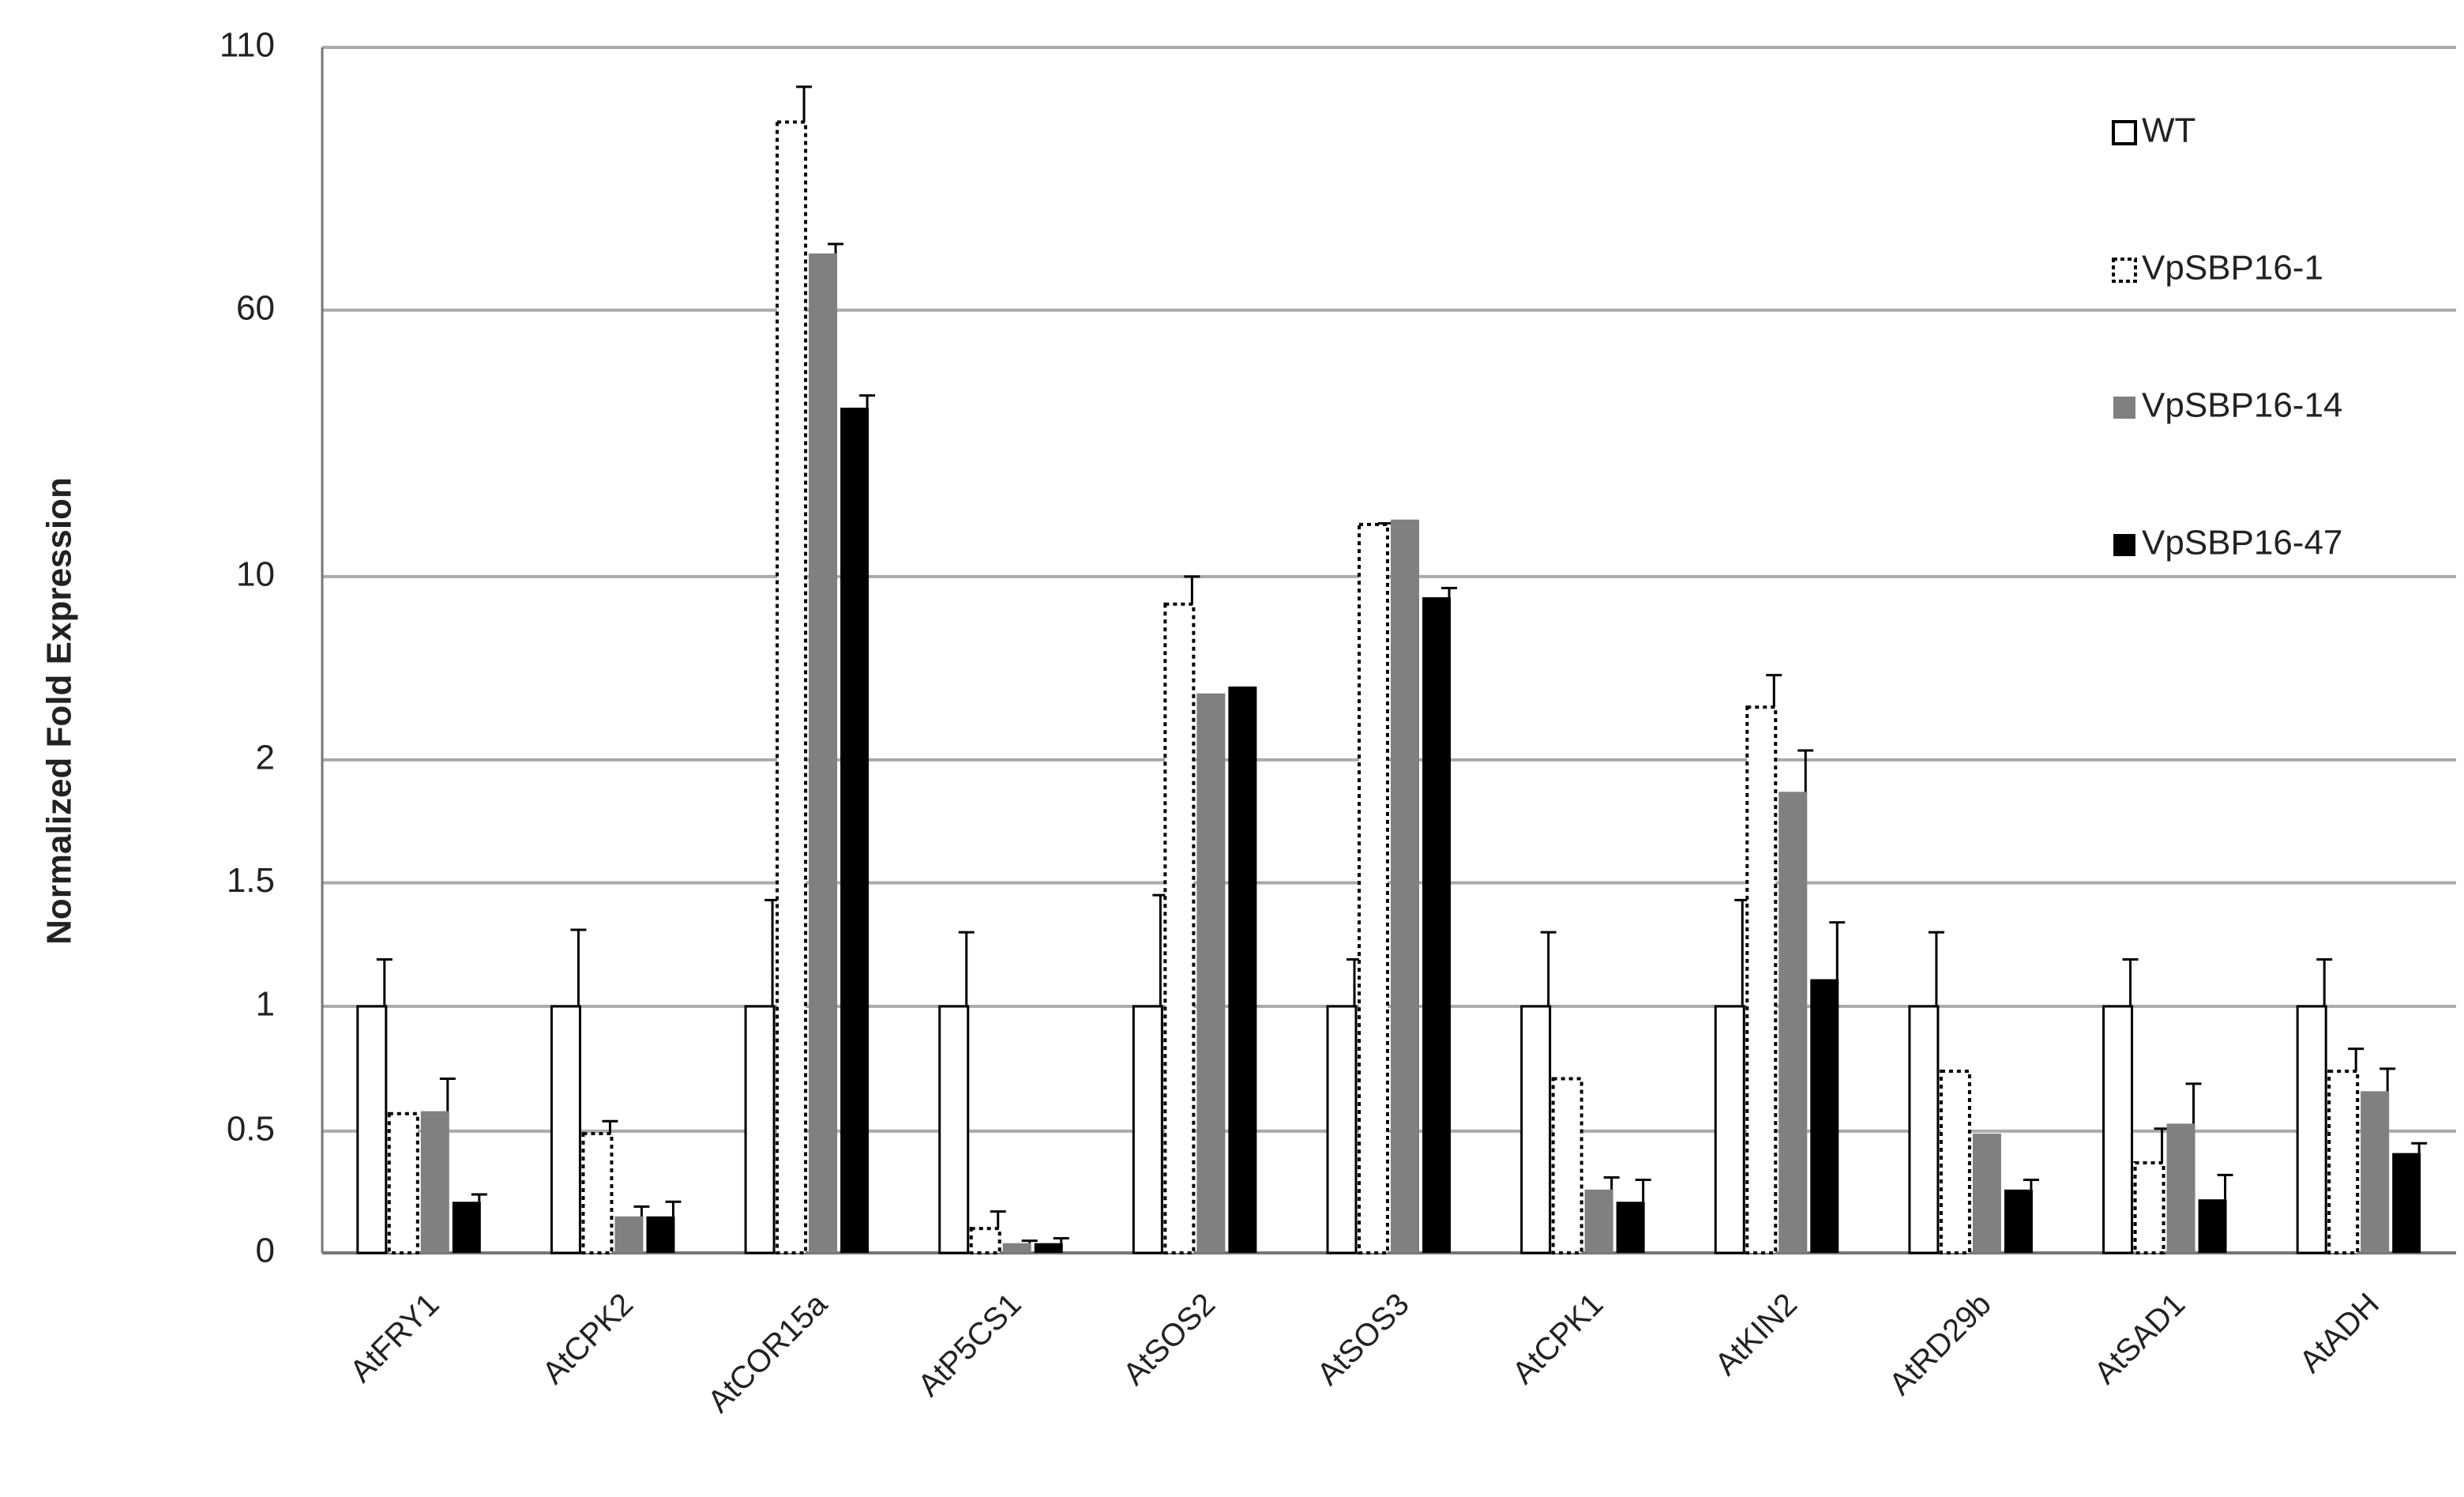 The height and width of the screenshot is (1497, 2464). Describe the element at coordinates (247, 45) in the screenshot. I see `y-tick-label: 110` at that location.